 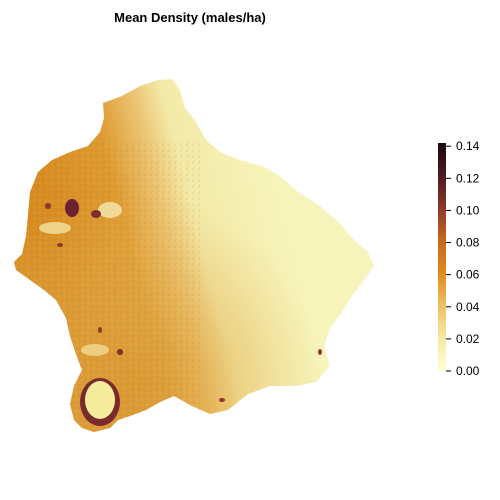 I want to click on legend-tick-label: 0.08, so click(x=468, y=243).